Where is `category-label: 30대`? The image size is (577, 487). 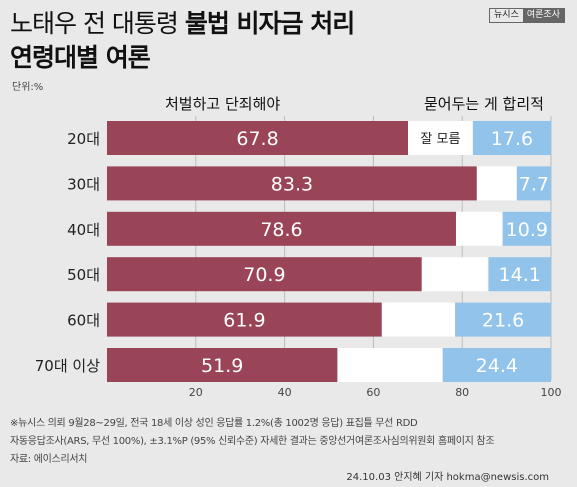 category-label: 30대 is located at coordinates (83, 184).